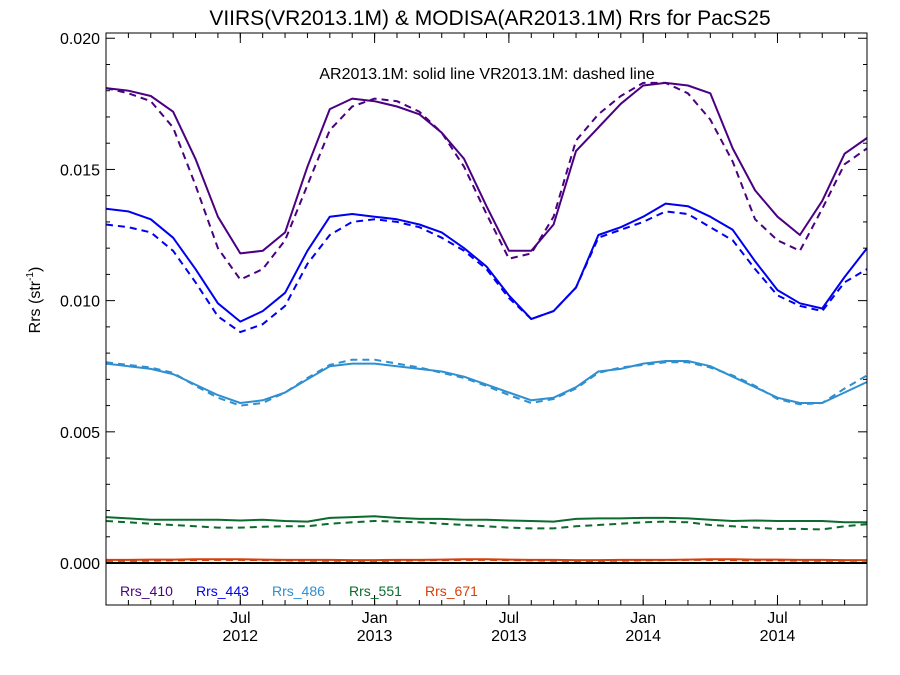 This screenshot has height=675, width=900. What do you see at coordinates (240, 636) in the screenshot?
I see `x-tick-label-year: 2012` at bounding box center [240, 636].